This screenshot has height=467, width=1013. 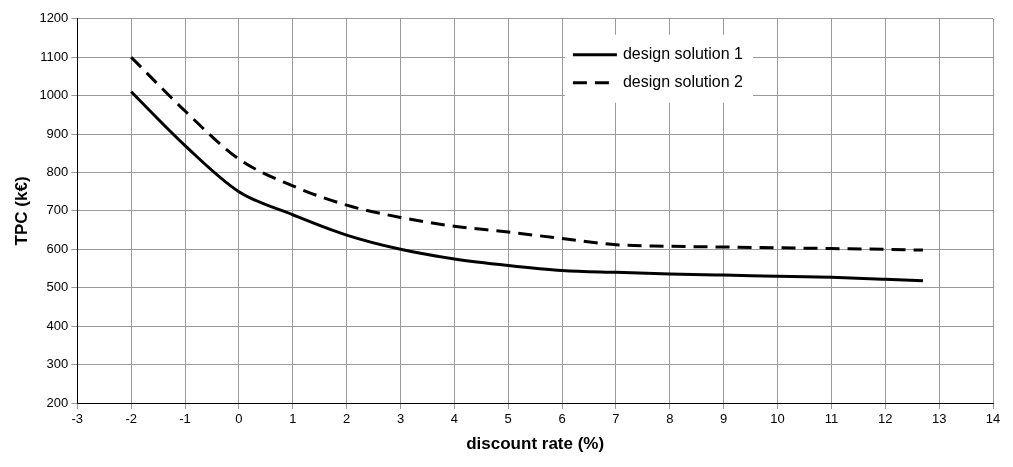 What do you see at coordinates (831, 419) in the screenshot?
I see `x-tick-label: 11` at bounding box center [831, 419].